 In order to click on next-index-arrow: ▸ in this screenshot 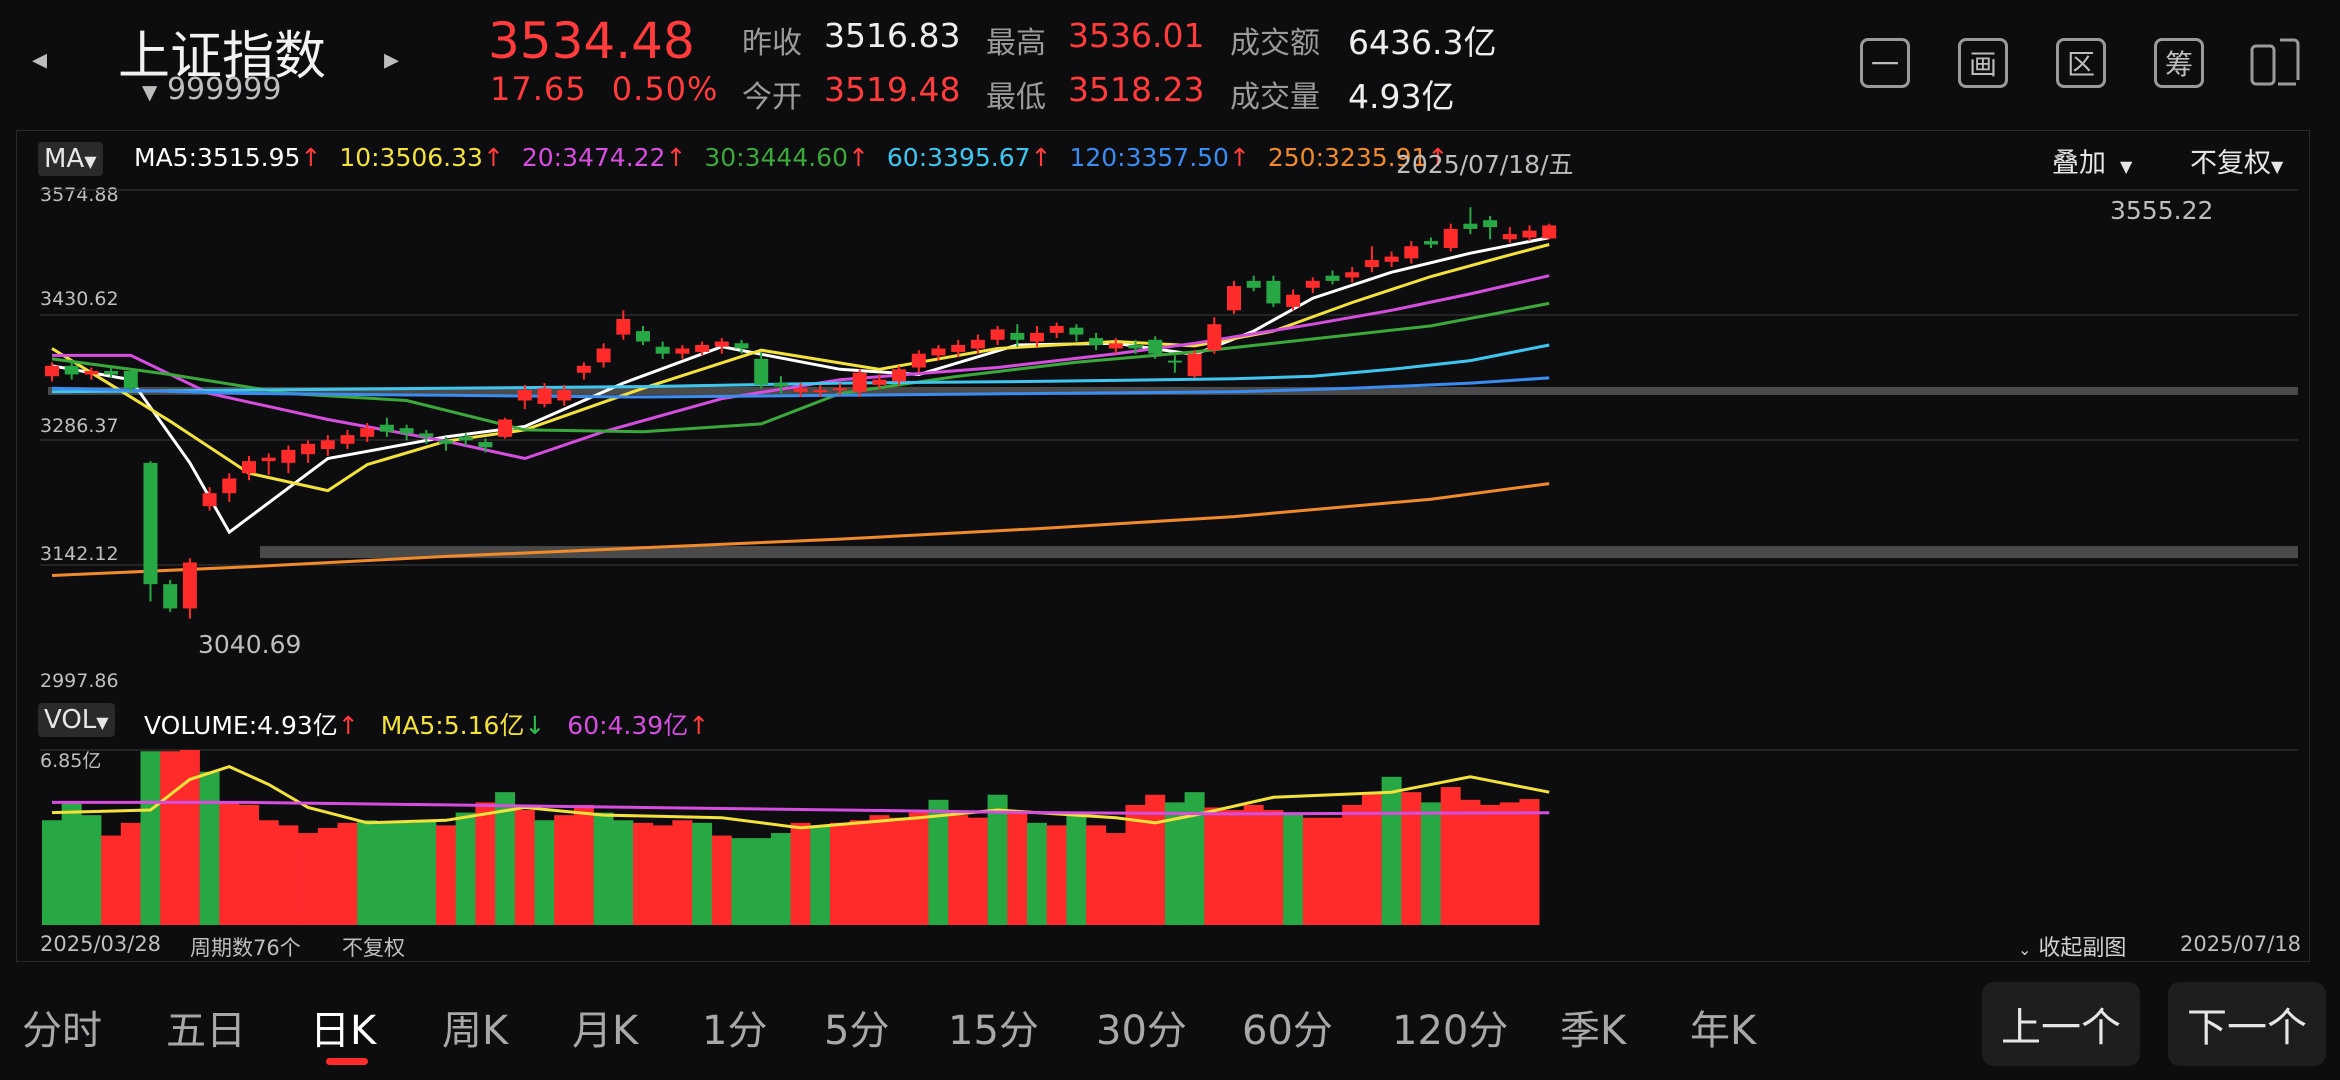, I will do `click(392, 59)`.